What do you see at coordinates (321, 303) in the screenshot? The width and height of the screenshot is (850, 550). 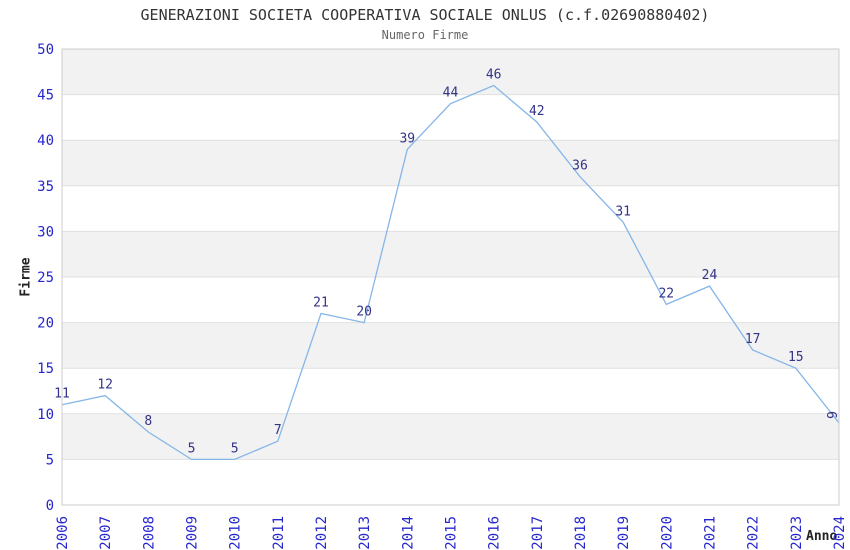 I see `data-point-label: 21` at bounding box center [321, 303].